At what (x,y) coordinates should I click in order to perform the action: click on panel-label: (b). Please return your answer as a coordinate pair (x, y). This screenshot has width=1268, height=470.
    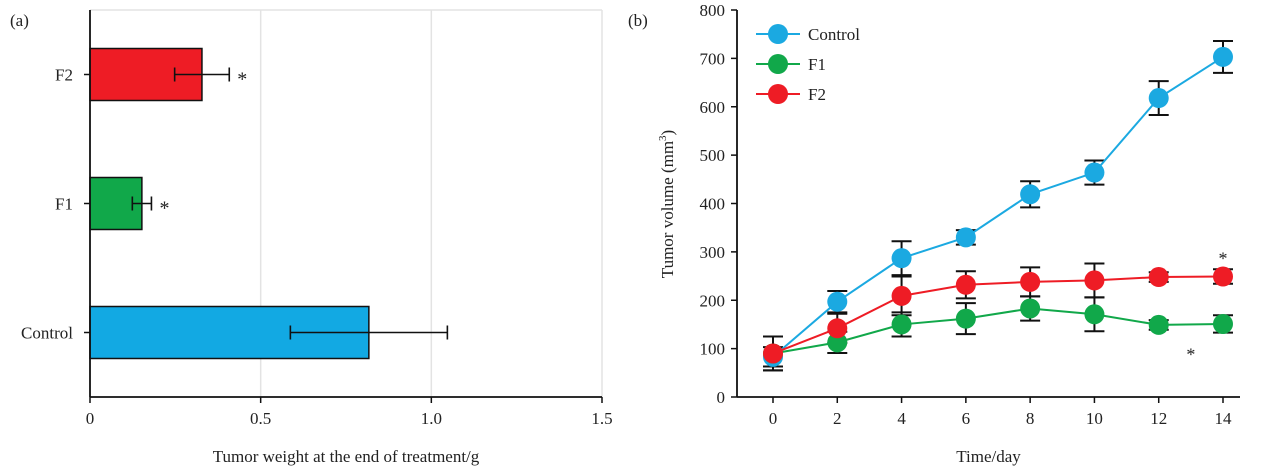
    Looking at the image, I should click on (638, 20).